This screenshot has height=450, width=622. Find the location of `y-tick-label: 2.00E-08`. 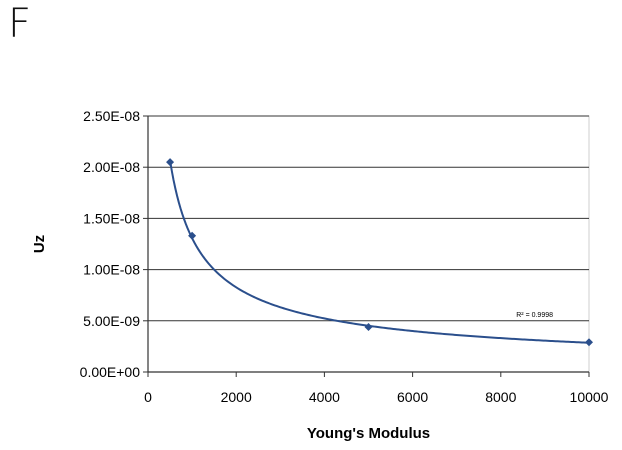

y-tick-label: 2.00E-08 is located at coordinates (111, 167).